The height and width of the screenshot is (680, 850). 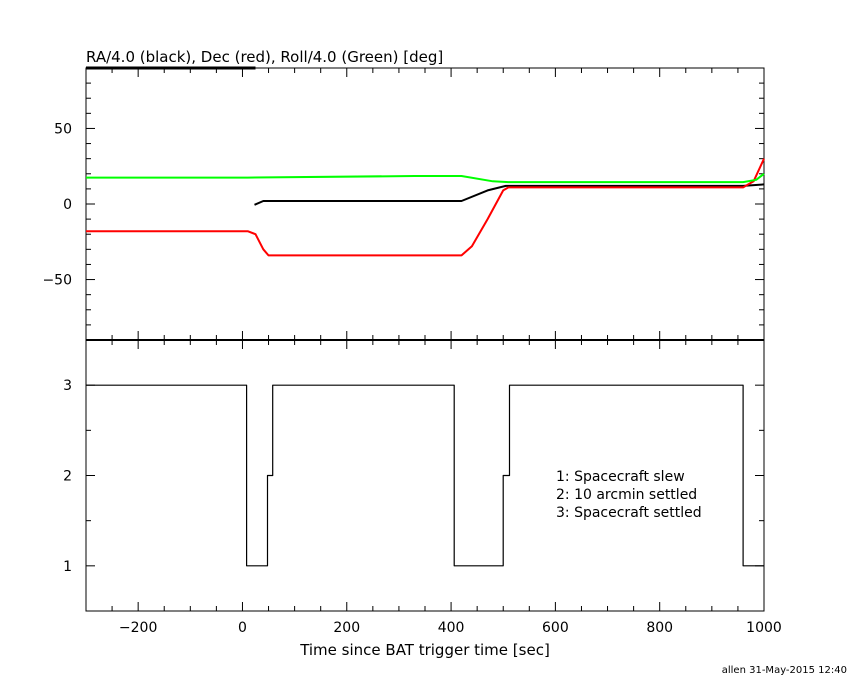 What do you see at coordinates (425, 207) in the screenshot?
I see `series-line-dec` at bounding box center [425, 207].